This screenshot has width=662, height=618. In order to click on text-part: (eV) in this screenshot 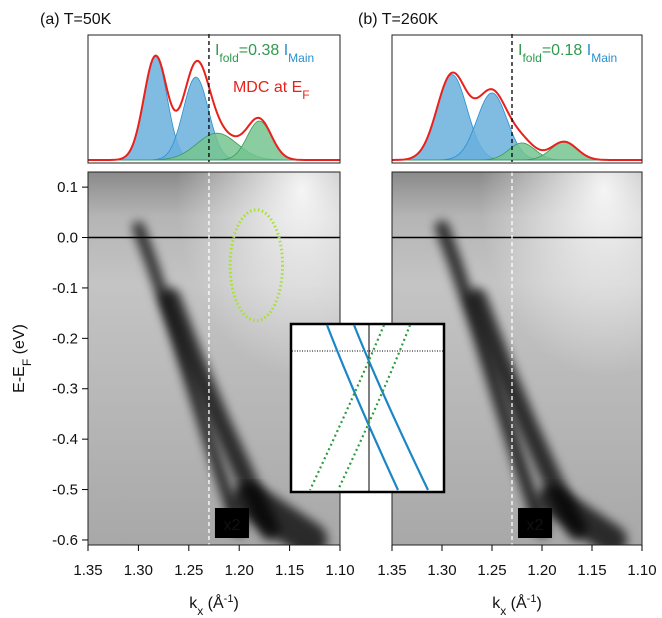, I will do `click(19, 341)`.